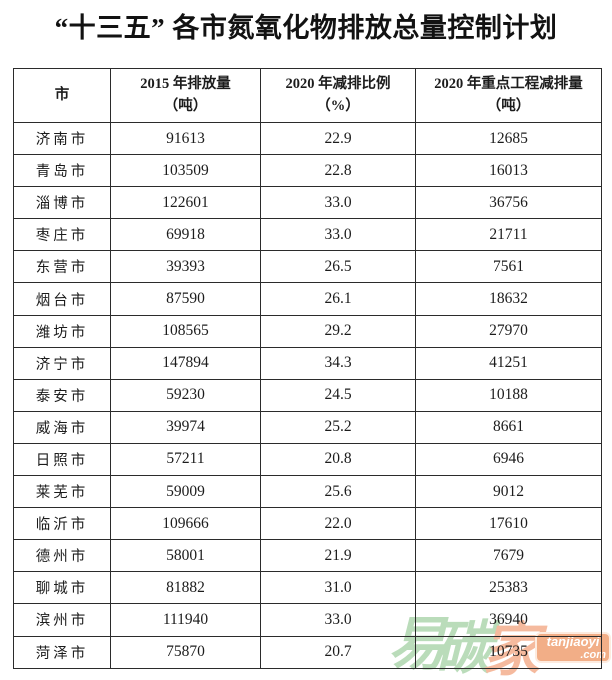  I want to click on city-cell: 菏泽市, so click(62, 652).